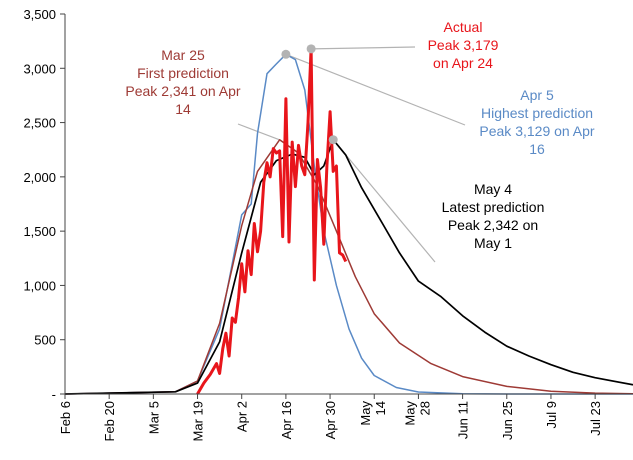  I want to click on x-tick-label: Jun 25, so click(507, 420).